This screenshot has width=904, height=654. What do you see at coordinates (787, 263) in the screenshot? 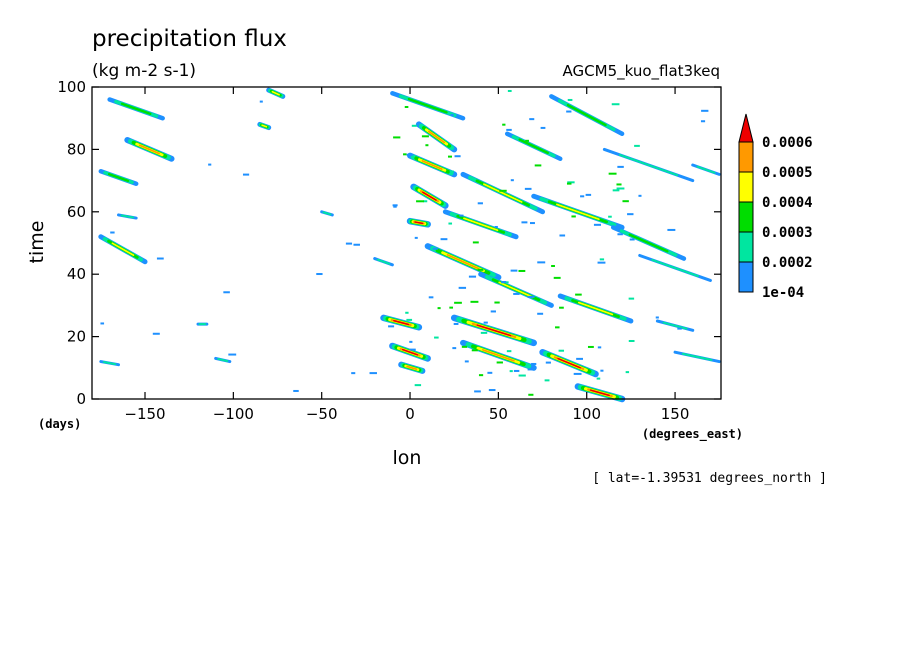
I see `colorbar-label: 0.0002` at bounding box center [787, 263].